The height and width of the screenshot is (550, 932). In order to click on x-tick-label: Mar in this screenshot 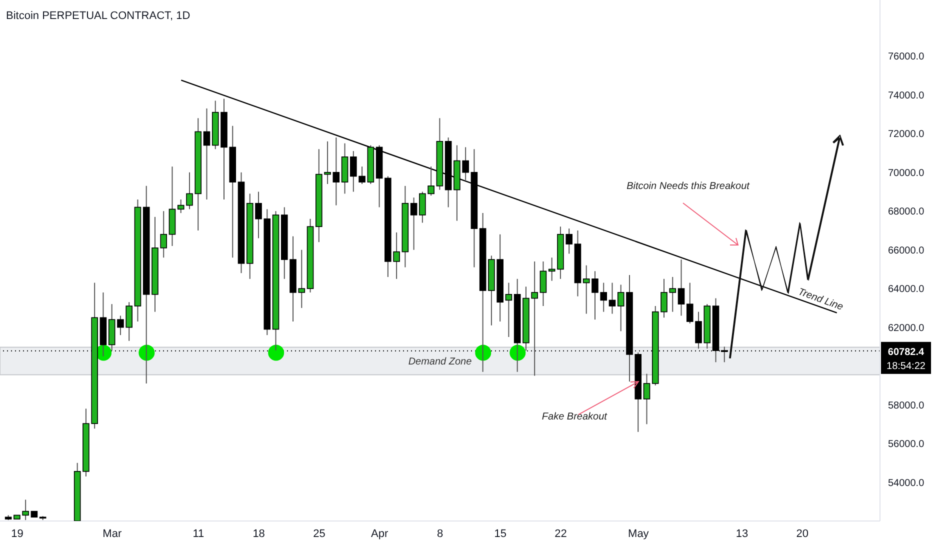, I will do `click(112, 534)`.